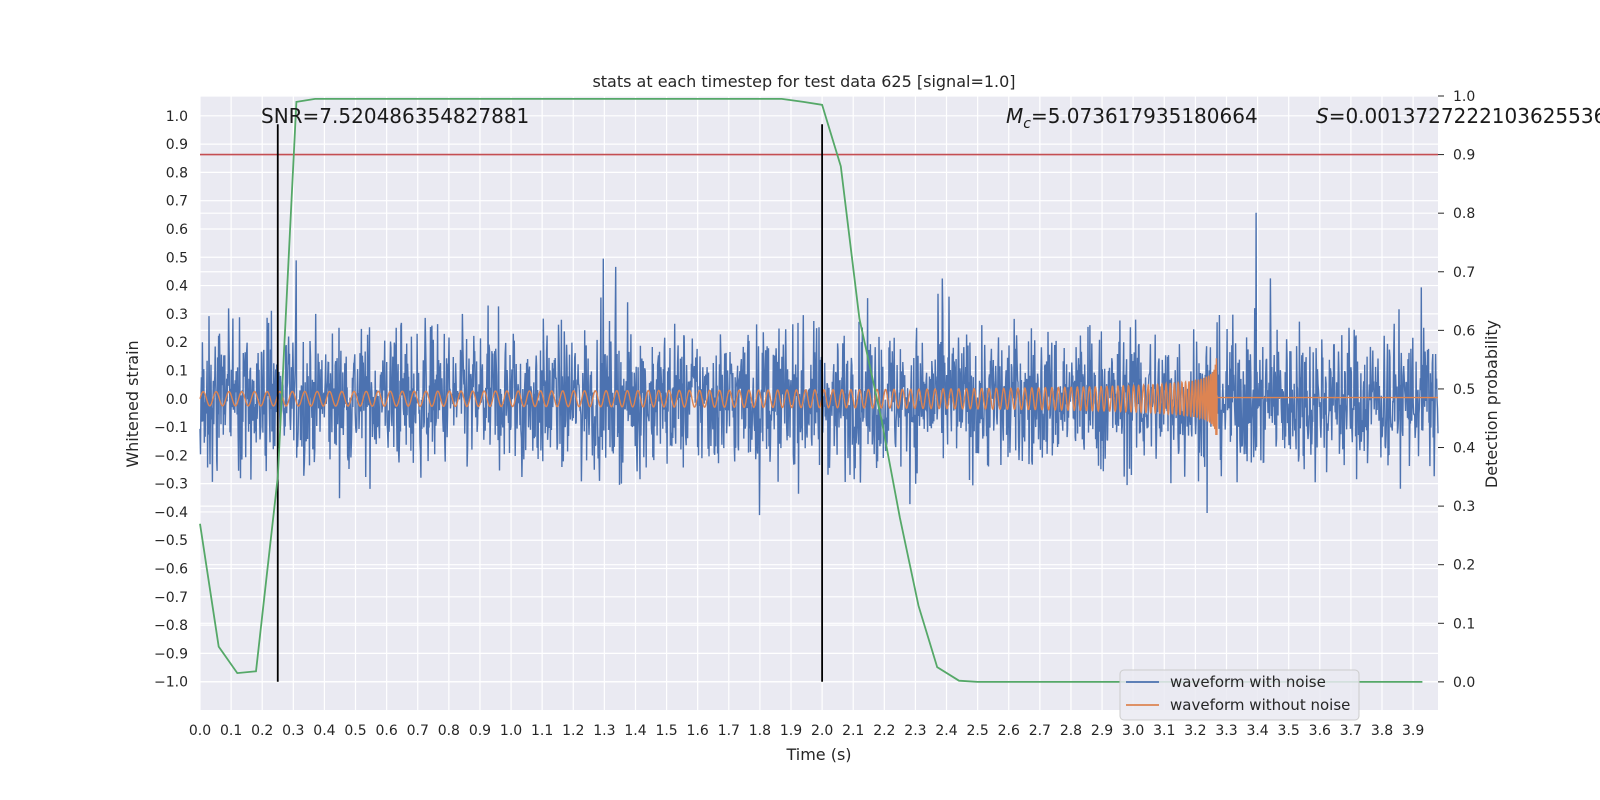 This screenshot has height=800, width=1600. I want to click on x-tick-label: 0.1, so click(231, 731).